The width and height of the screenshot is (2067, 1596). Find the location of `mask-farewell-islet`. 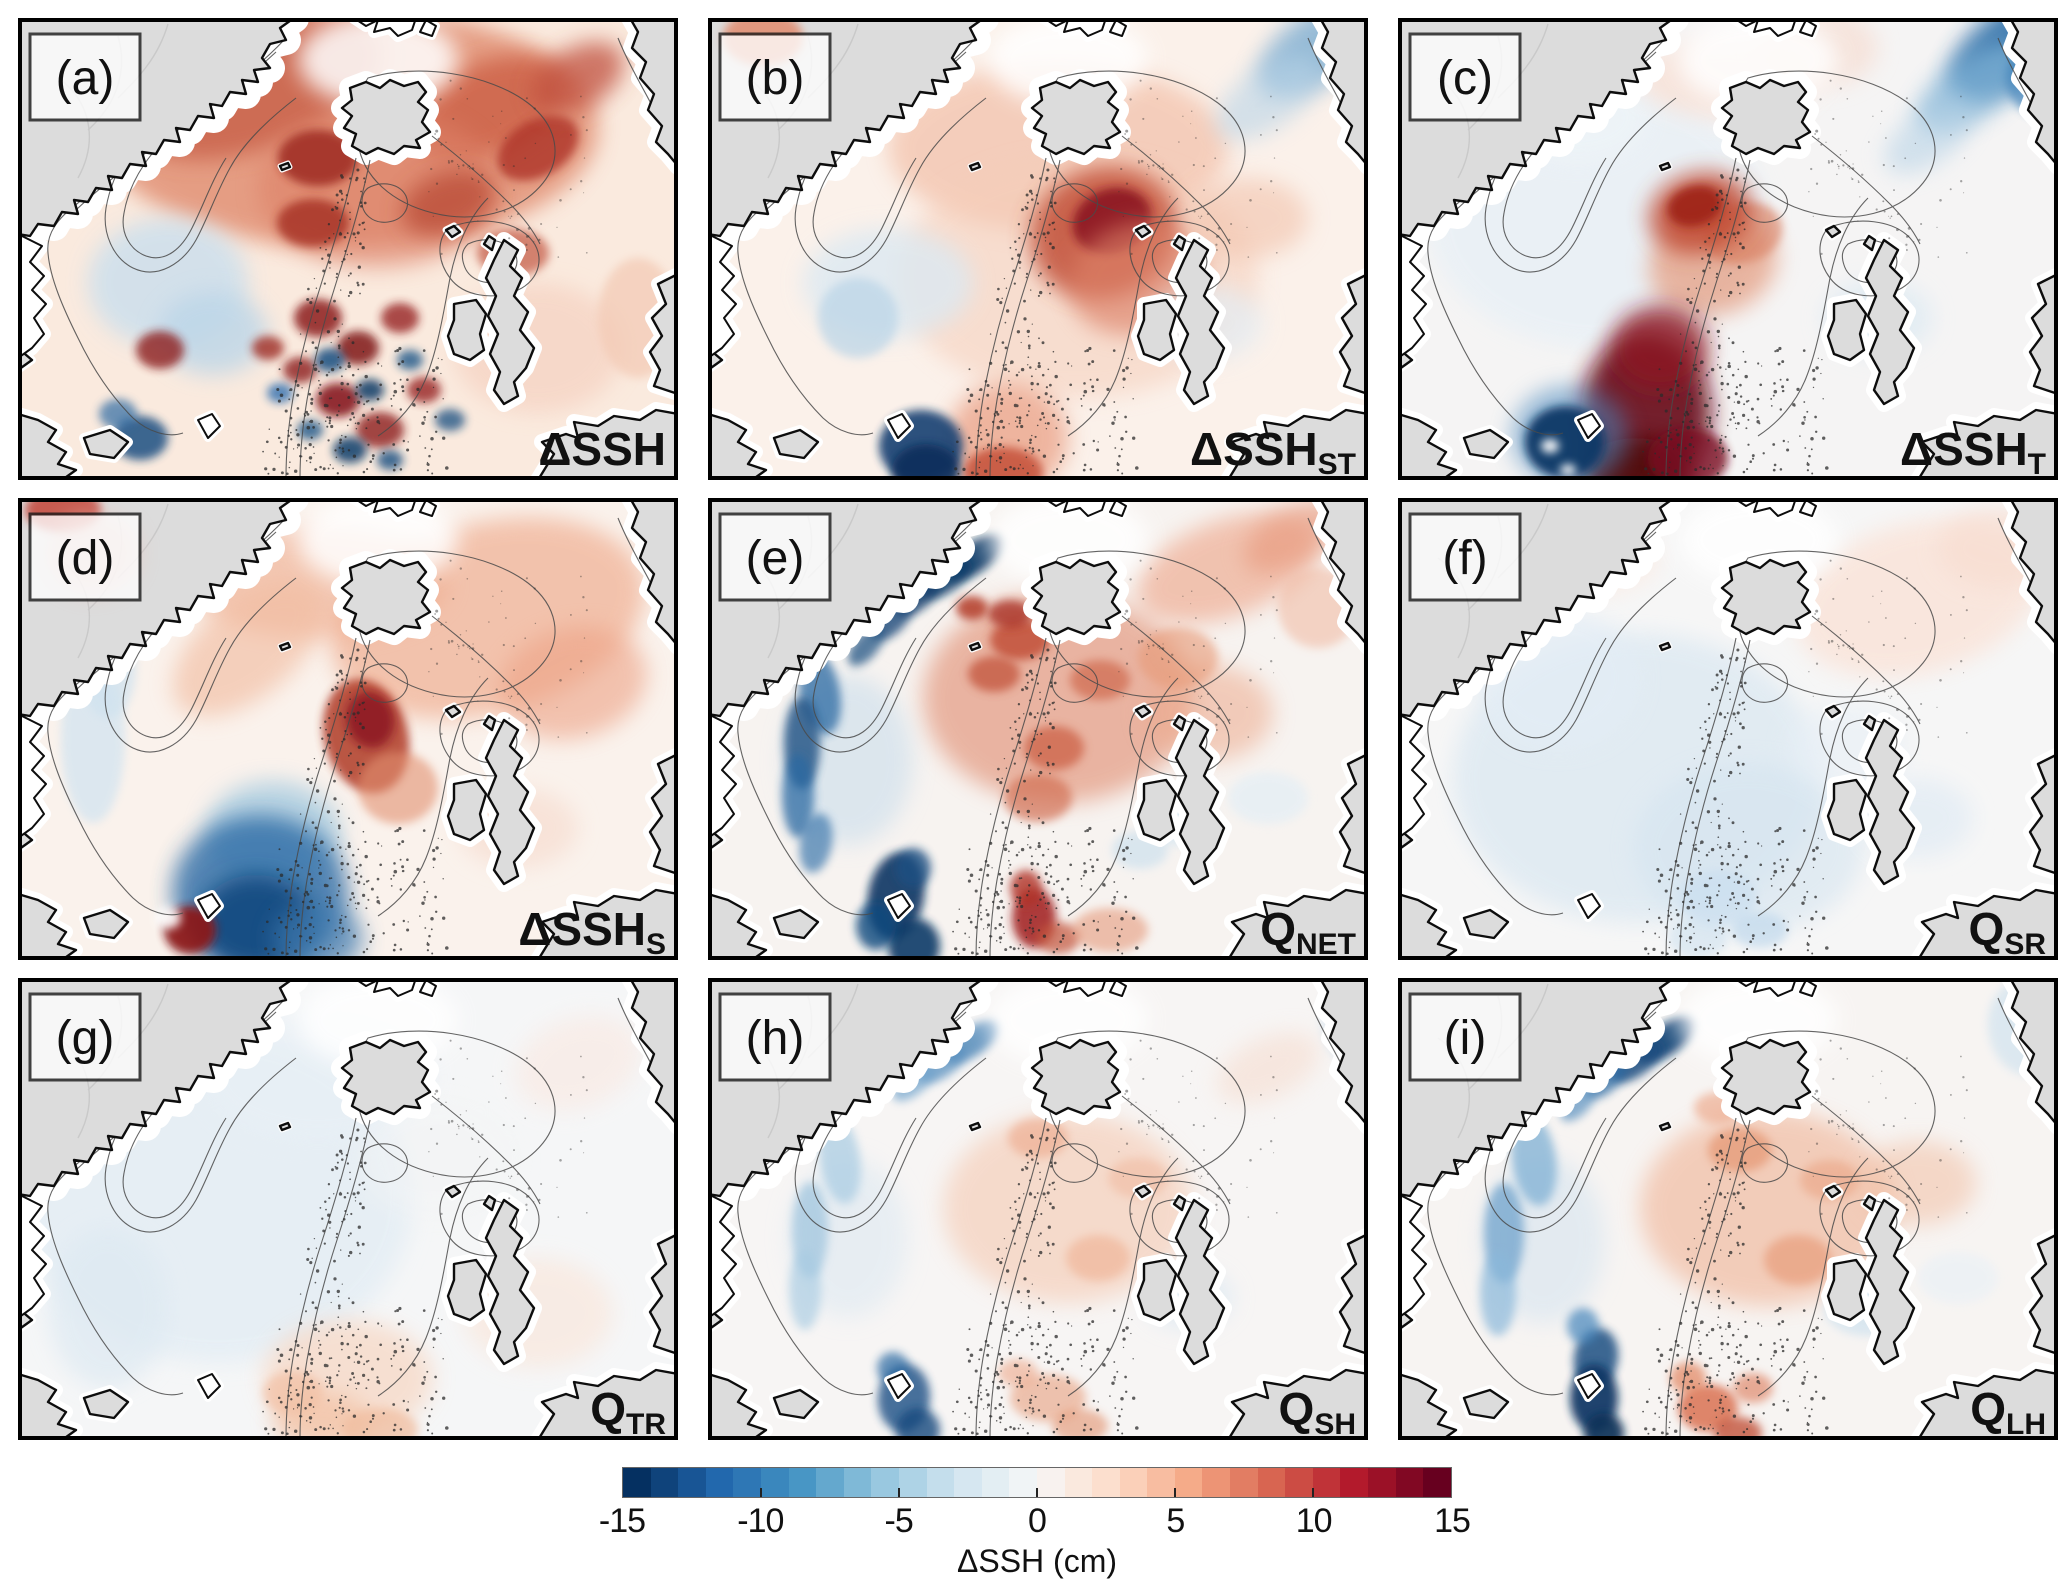

mask-farewell-islet is located at coordinates (899, 1386).